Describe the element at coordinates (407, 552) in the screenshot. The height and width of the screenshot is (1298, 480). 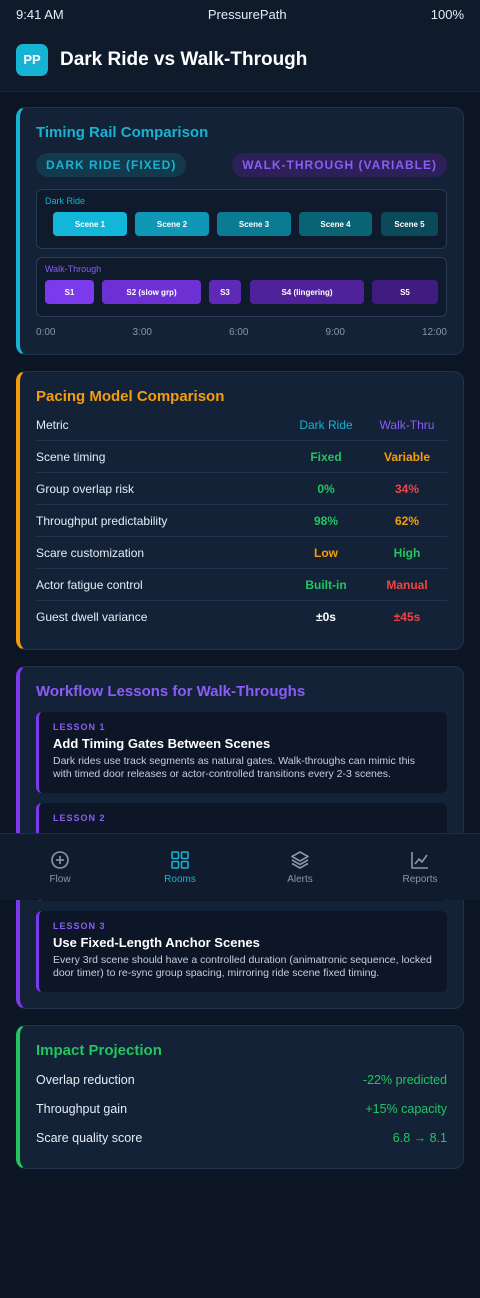
I see `walk-thru-value: High` at that location.